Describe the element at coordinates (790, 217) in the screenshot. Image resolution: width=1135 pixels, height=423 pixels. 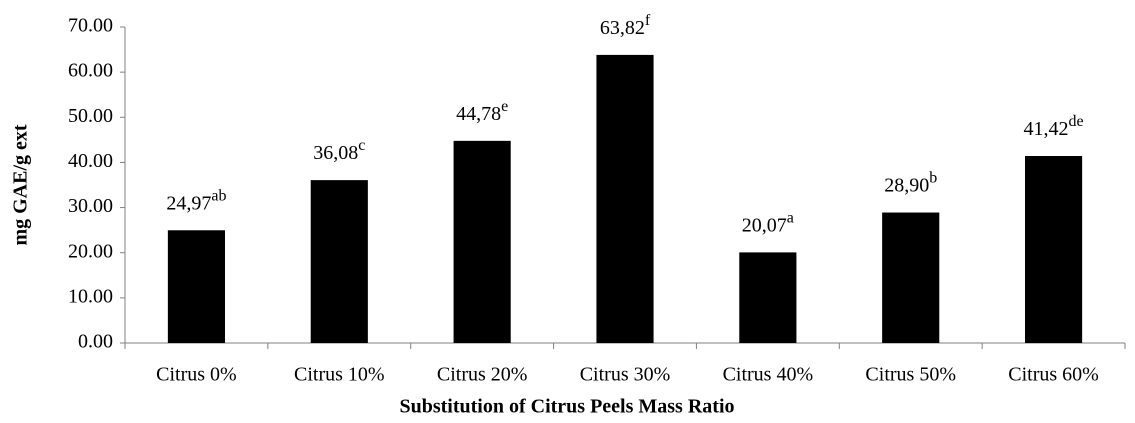
I see `data-label-letter: a` at that location.